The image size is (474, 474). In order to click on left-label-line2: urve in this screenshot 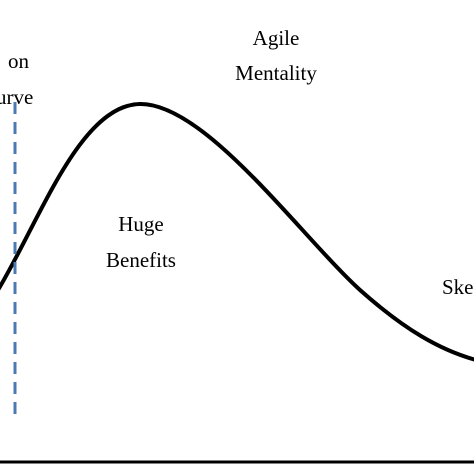, I will do `click(16, 97)`.